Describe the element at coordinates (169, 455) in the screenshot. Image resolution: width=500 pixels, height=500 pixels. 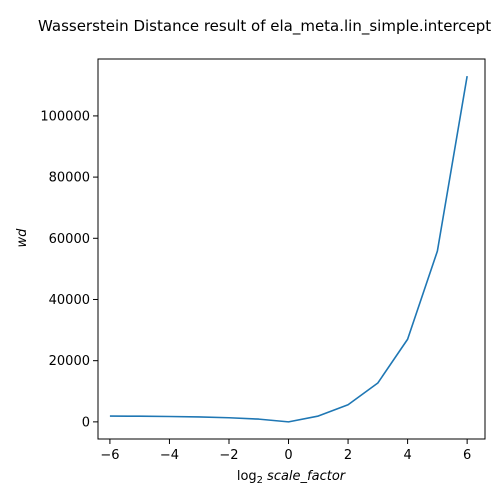
I see `x-tick-label: −4` at that location.